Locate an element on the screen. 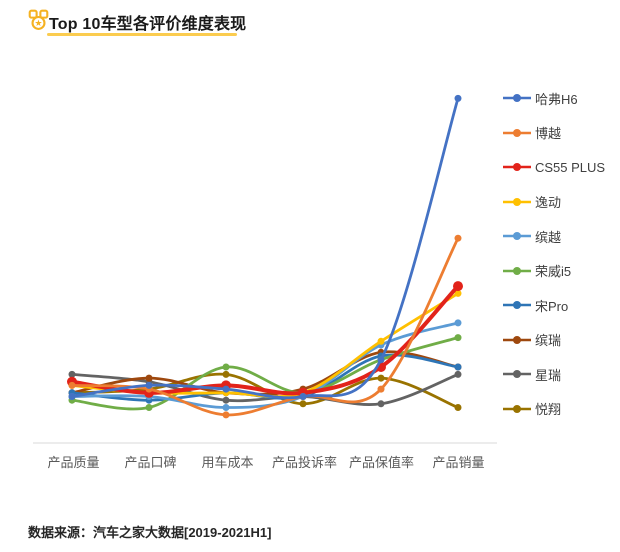 This screenshot has width=620, height=552. legend-item-宋Pro: 宋Pro is located at coordinates (553, 305).